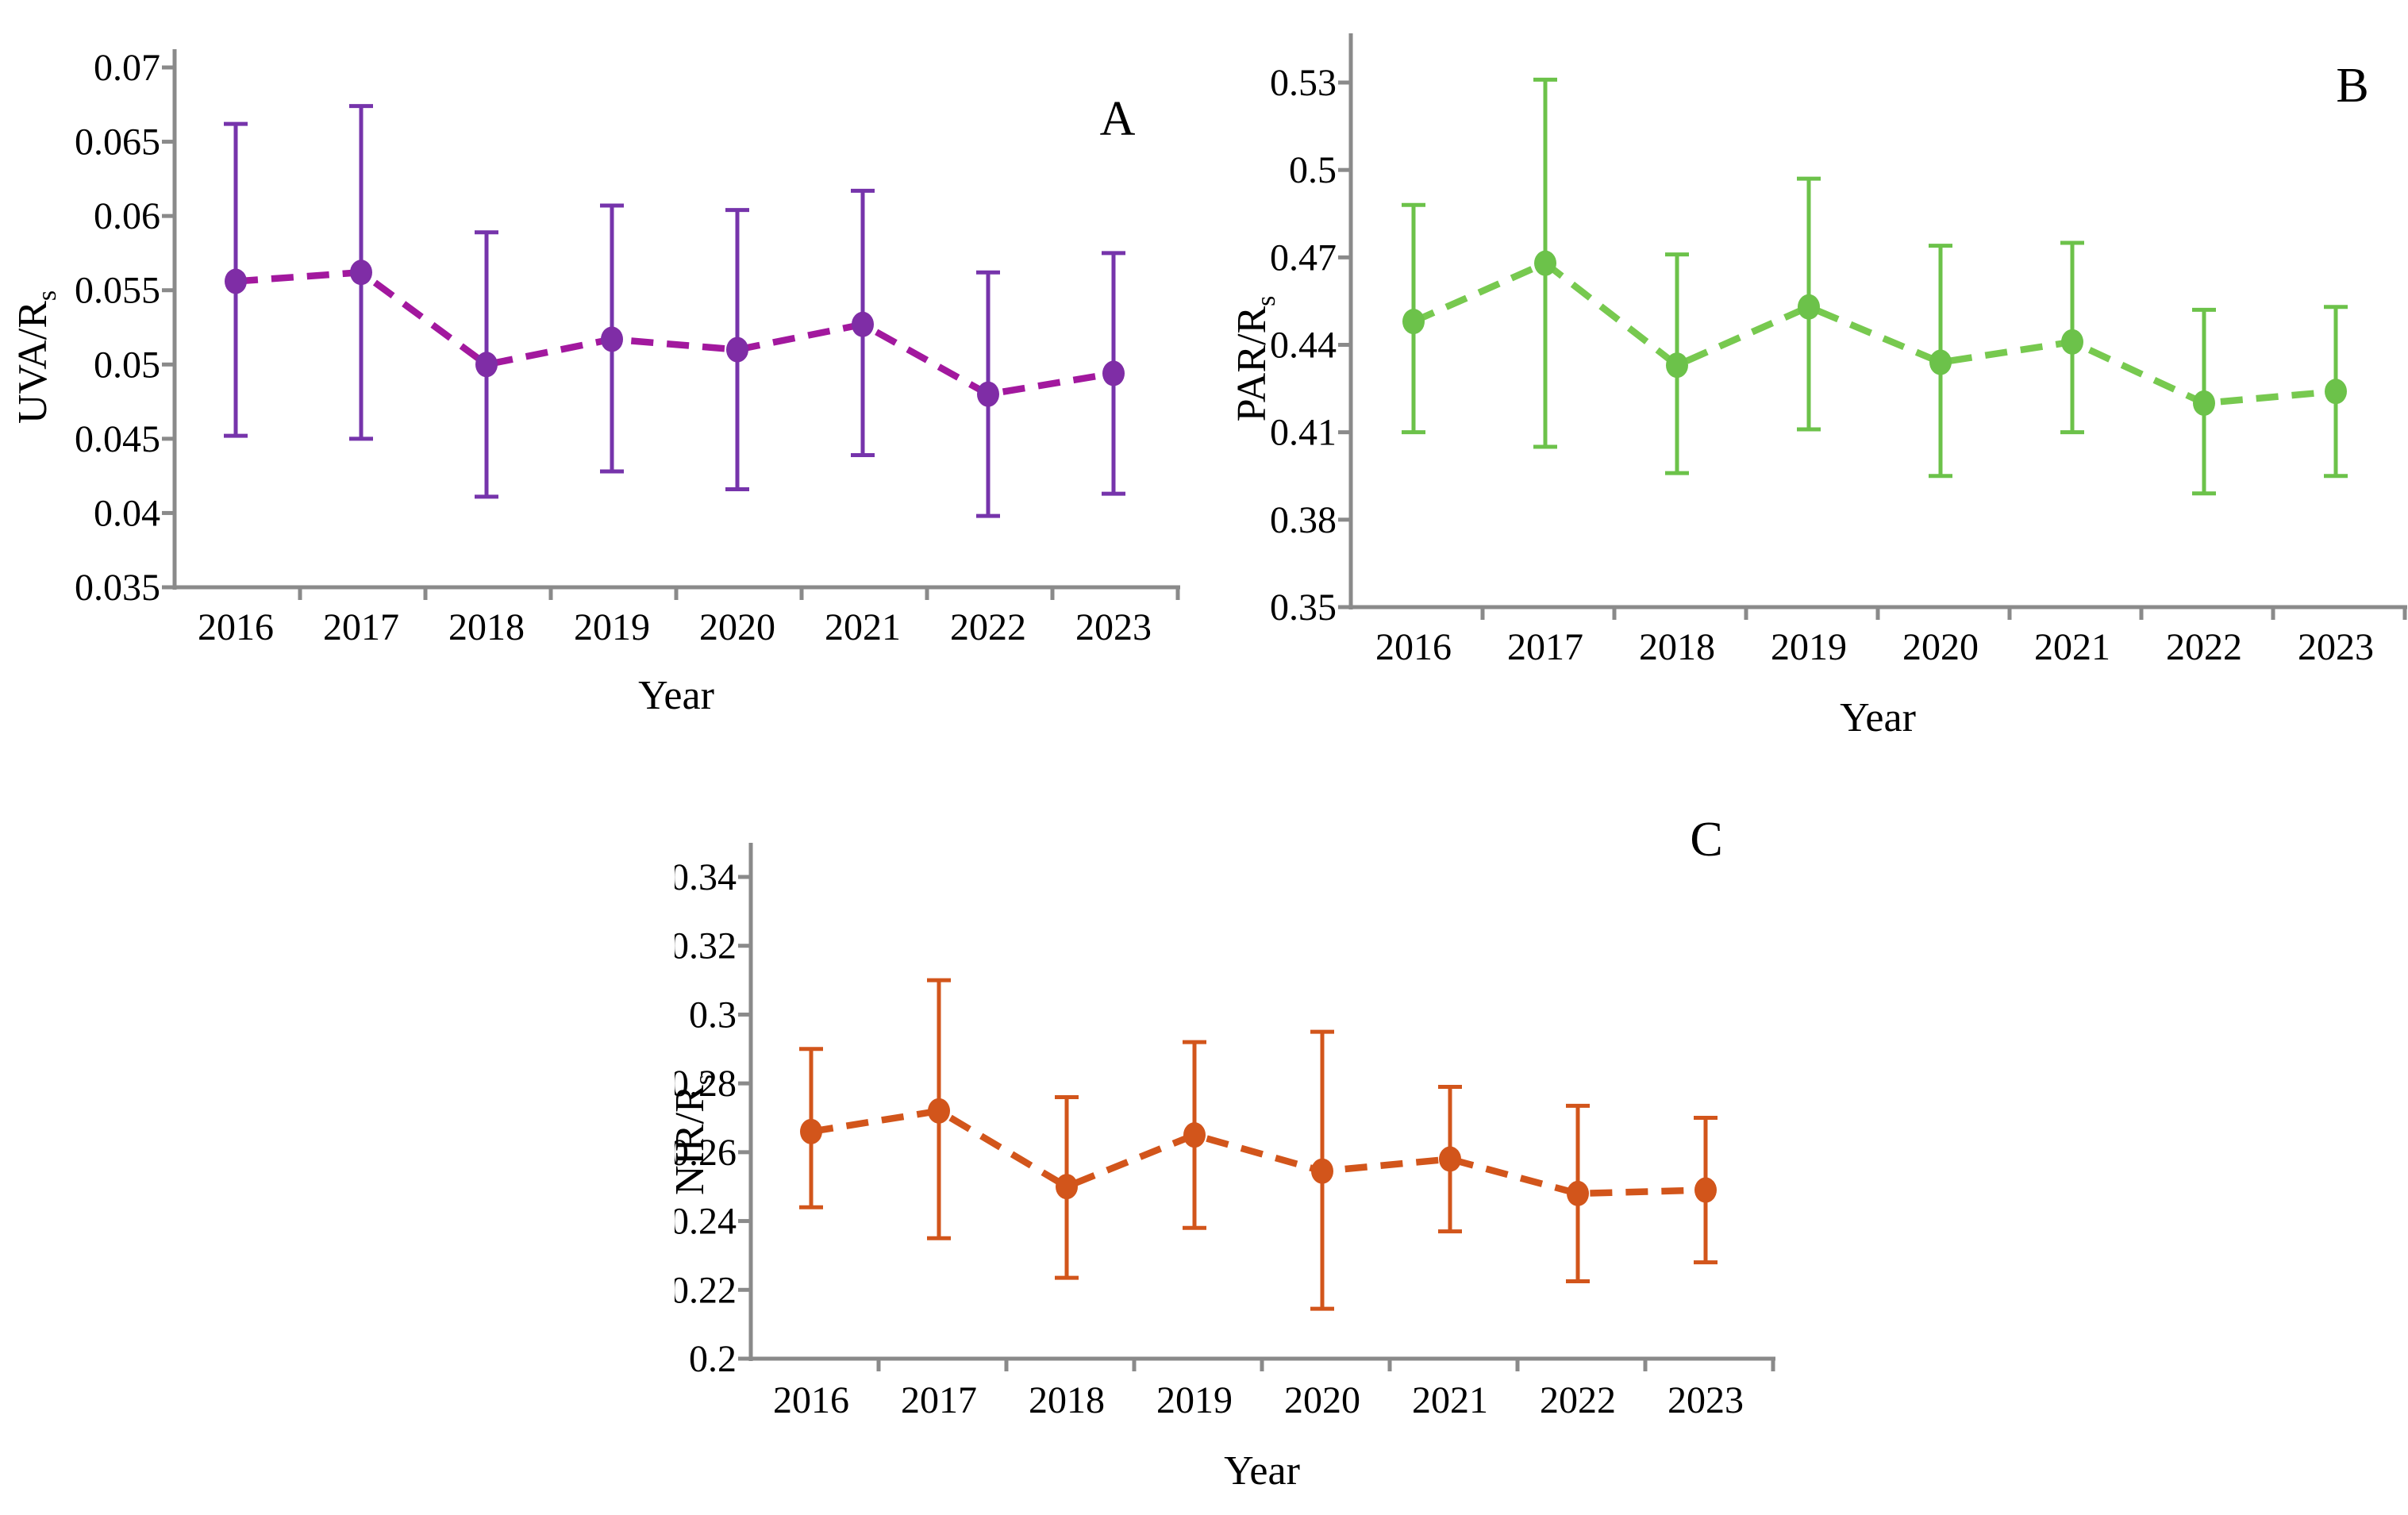 The width and height of the screenshot is (2408, 1515). I want to click on y-tick-label: 0.41, so click(1303, 433).